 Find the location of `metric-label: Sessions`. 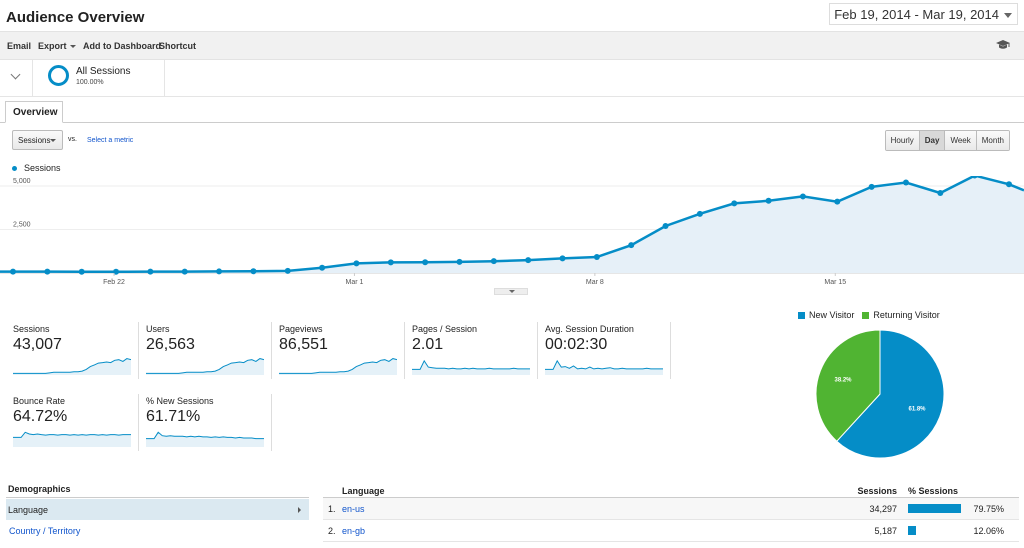

metric-label: Sessions is located at coordinates (31, 329).